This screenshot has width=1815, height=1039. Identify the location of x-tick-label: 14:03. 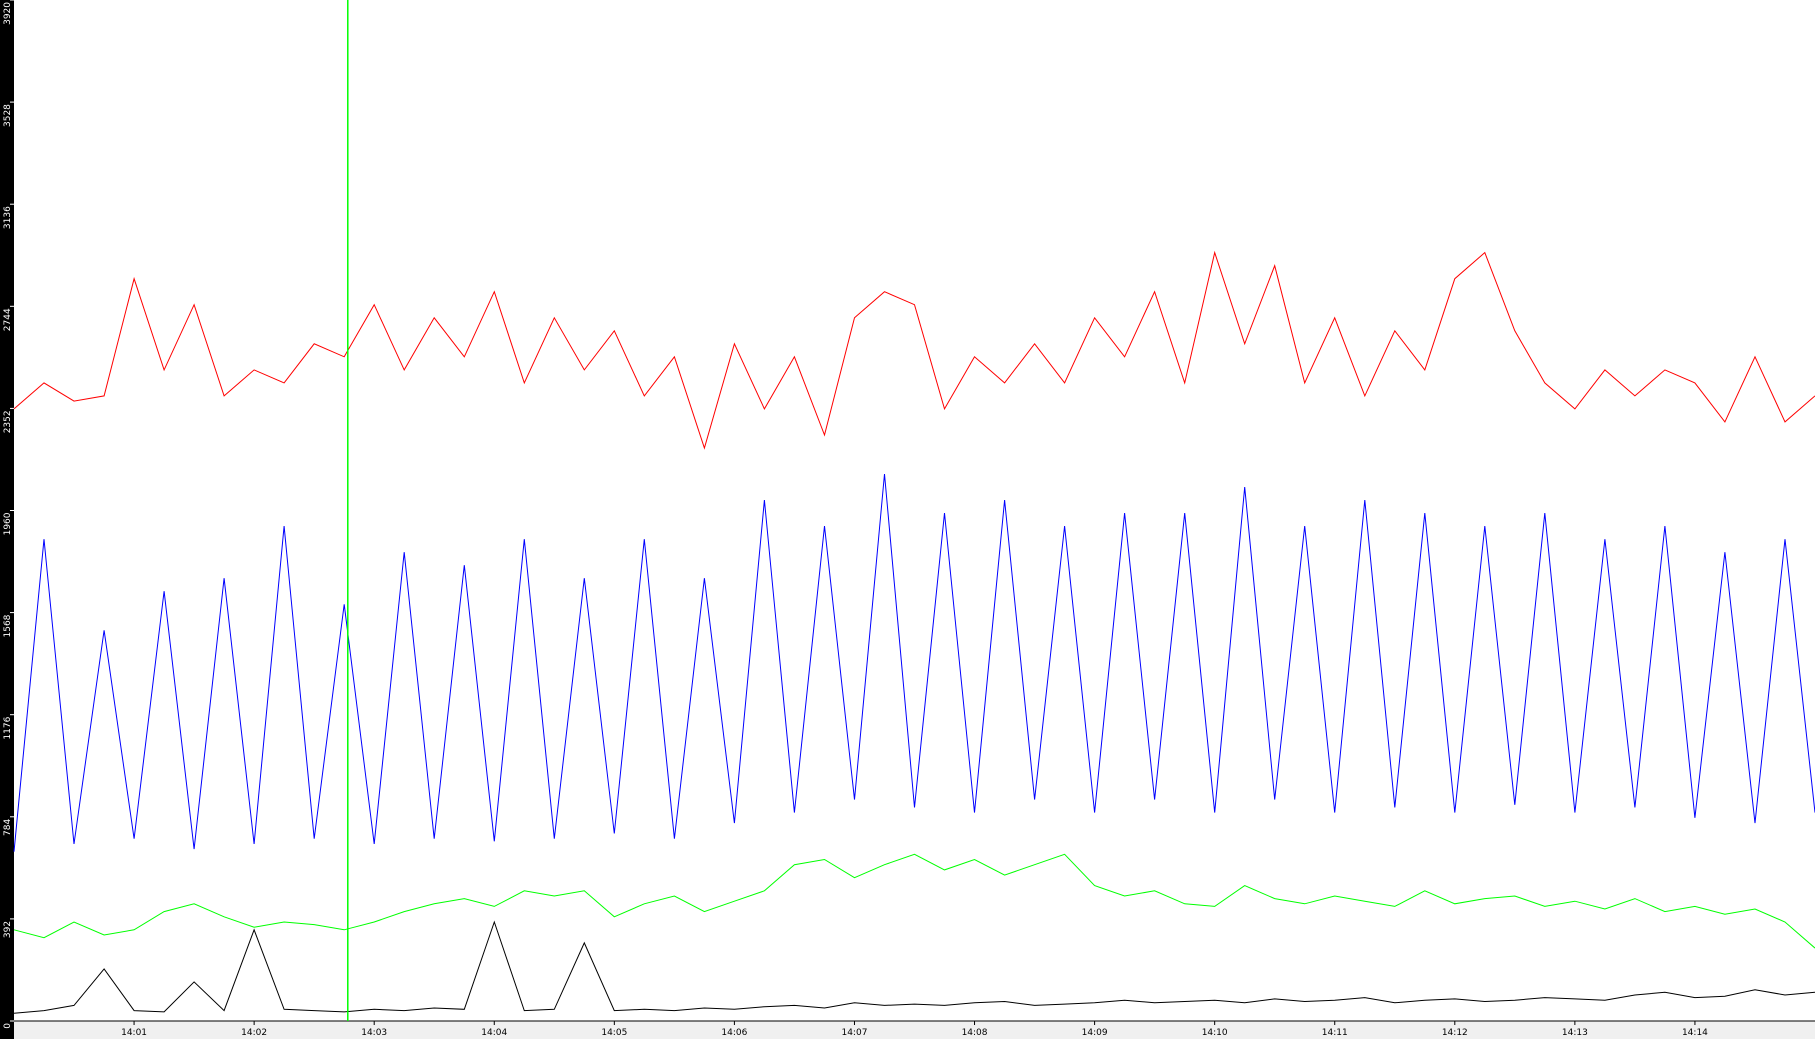
(374, 1033).